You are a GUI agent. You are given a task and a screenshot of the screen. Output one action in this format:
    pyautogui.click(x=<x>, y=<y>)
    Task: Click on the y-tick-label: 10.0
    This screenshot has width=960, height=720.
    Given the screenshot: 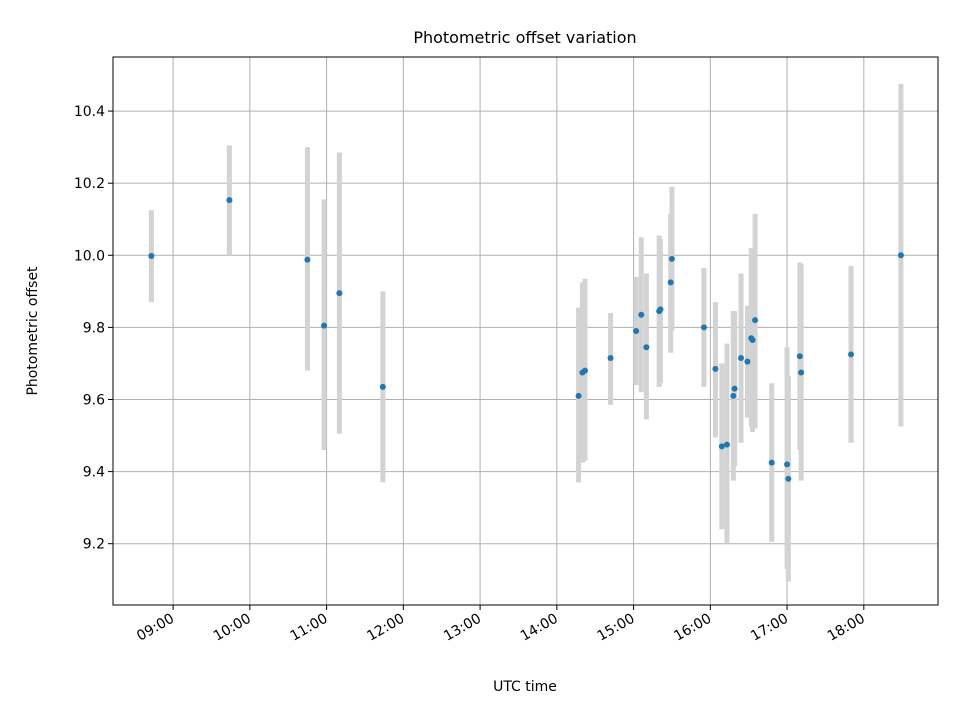 What is the action you would take?
    pyautogui.click(x=89, y=256)
    